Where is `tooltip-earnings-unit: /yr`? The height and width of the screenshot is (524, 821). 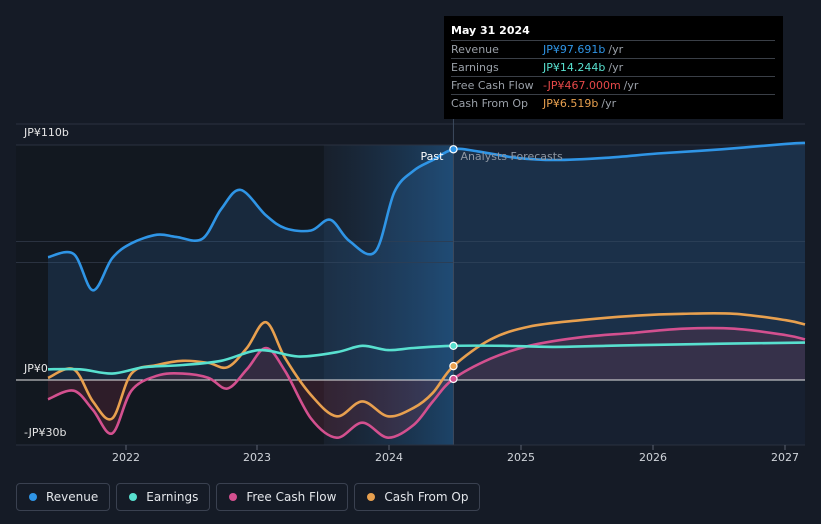 tooltip-earnings-unit: /yr is located at coordinates (616, 67).